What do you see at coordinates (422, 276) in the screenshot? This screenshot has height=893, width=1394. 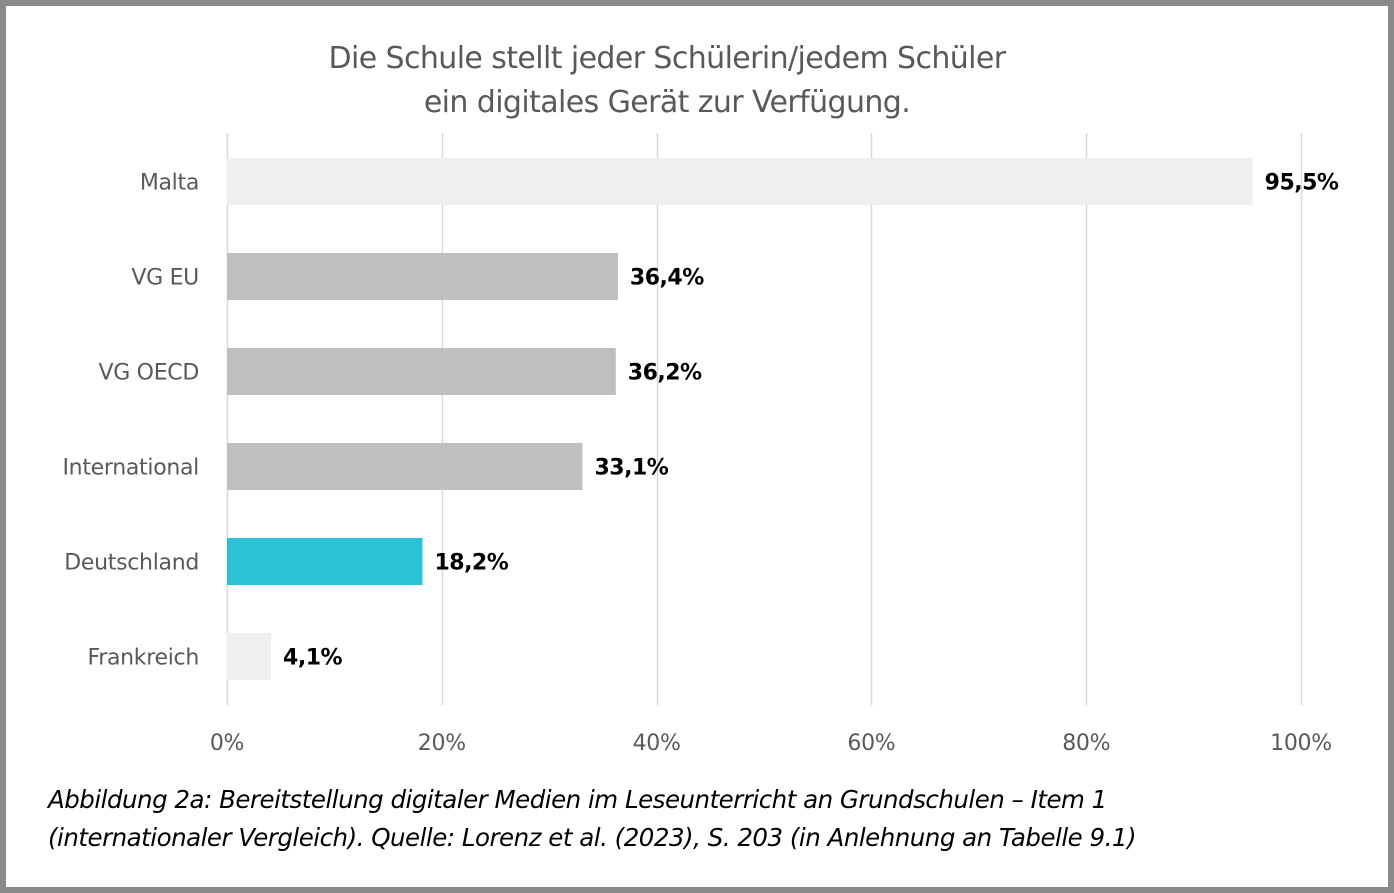 I see `bar-vg-eu` at bounding box center [422, 276].